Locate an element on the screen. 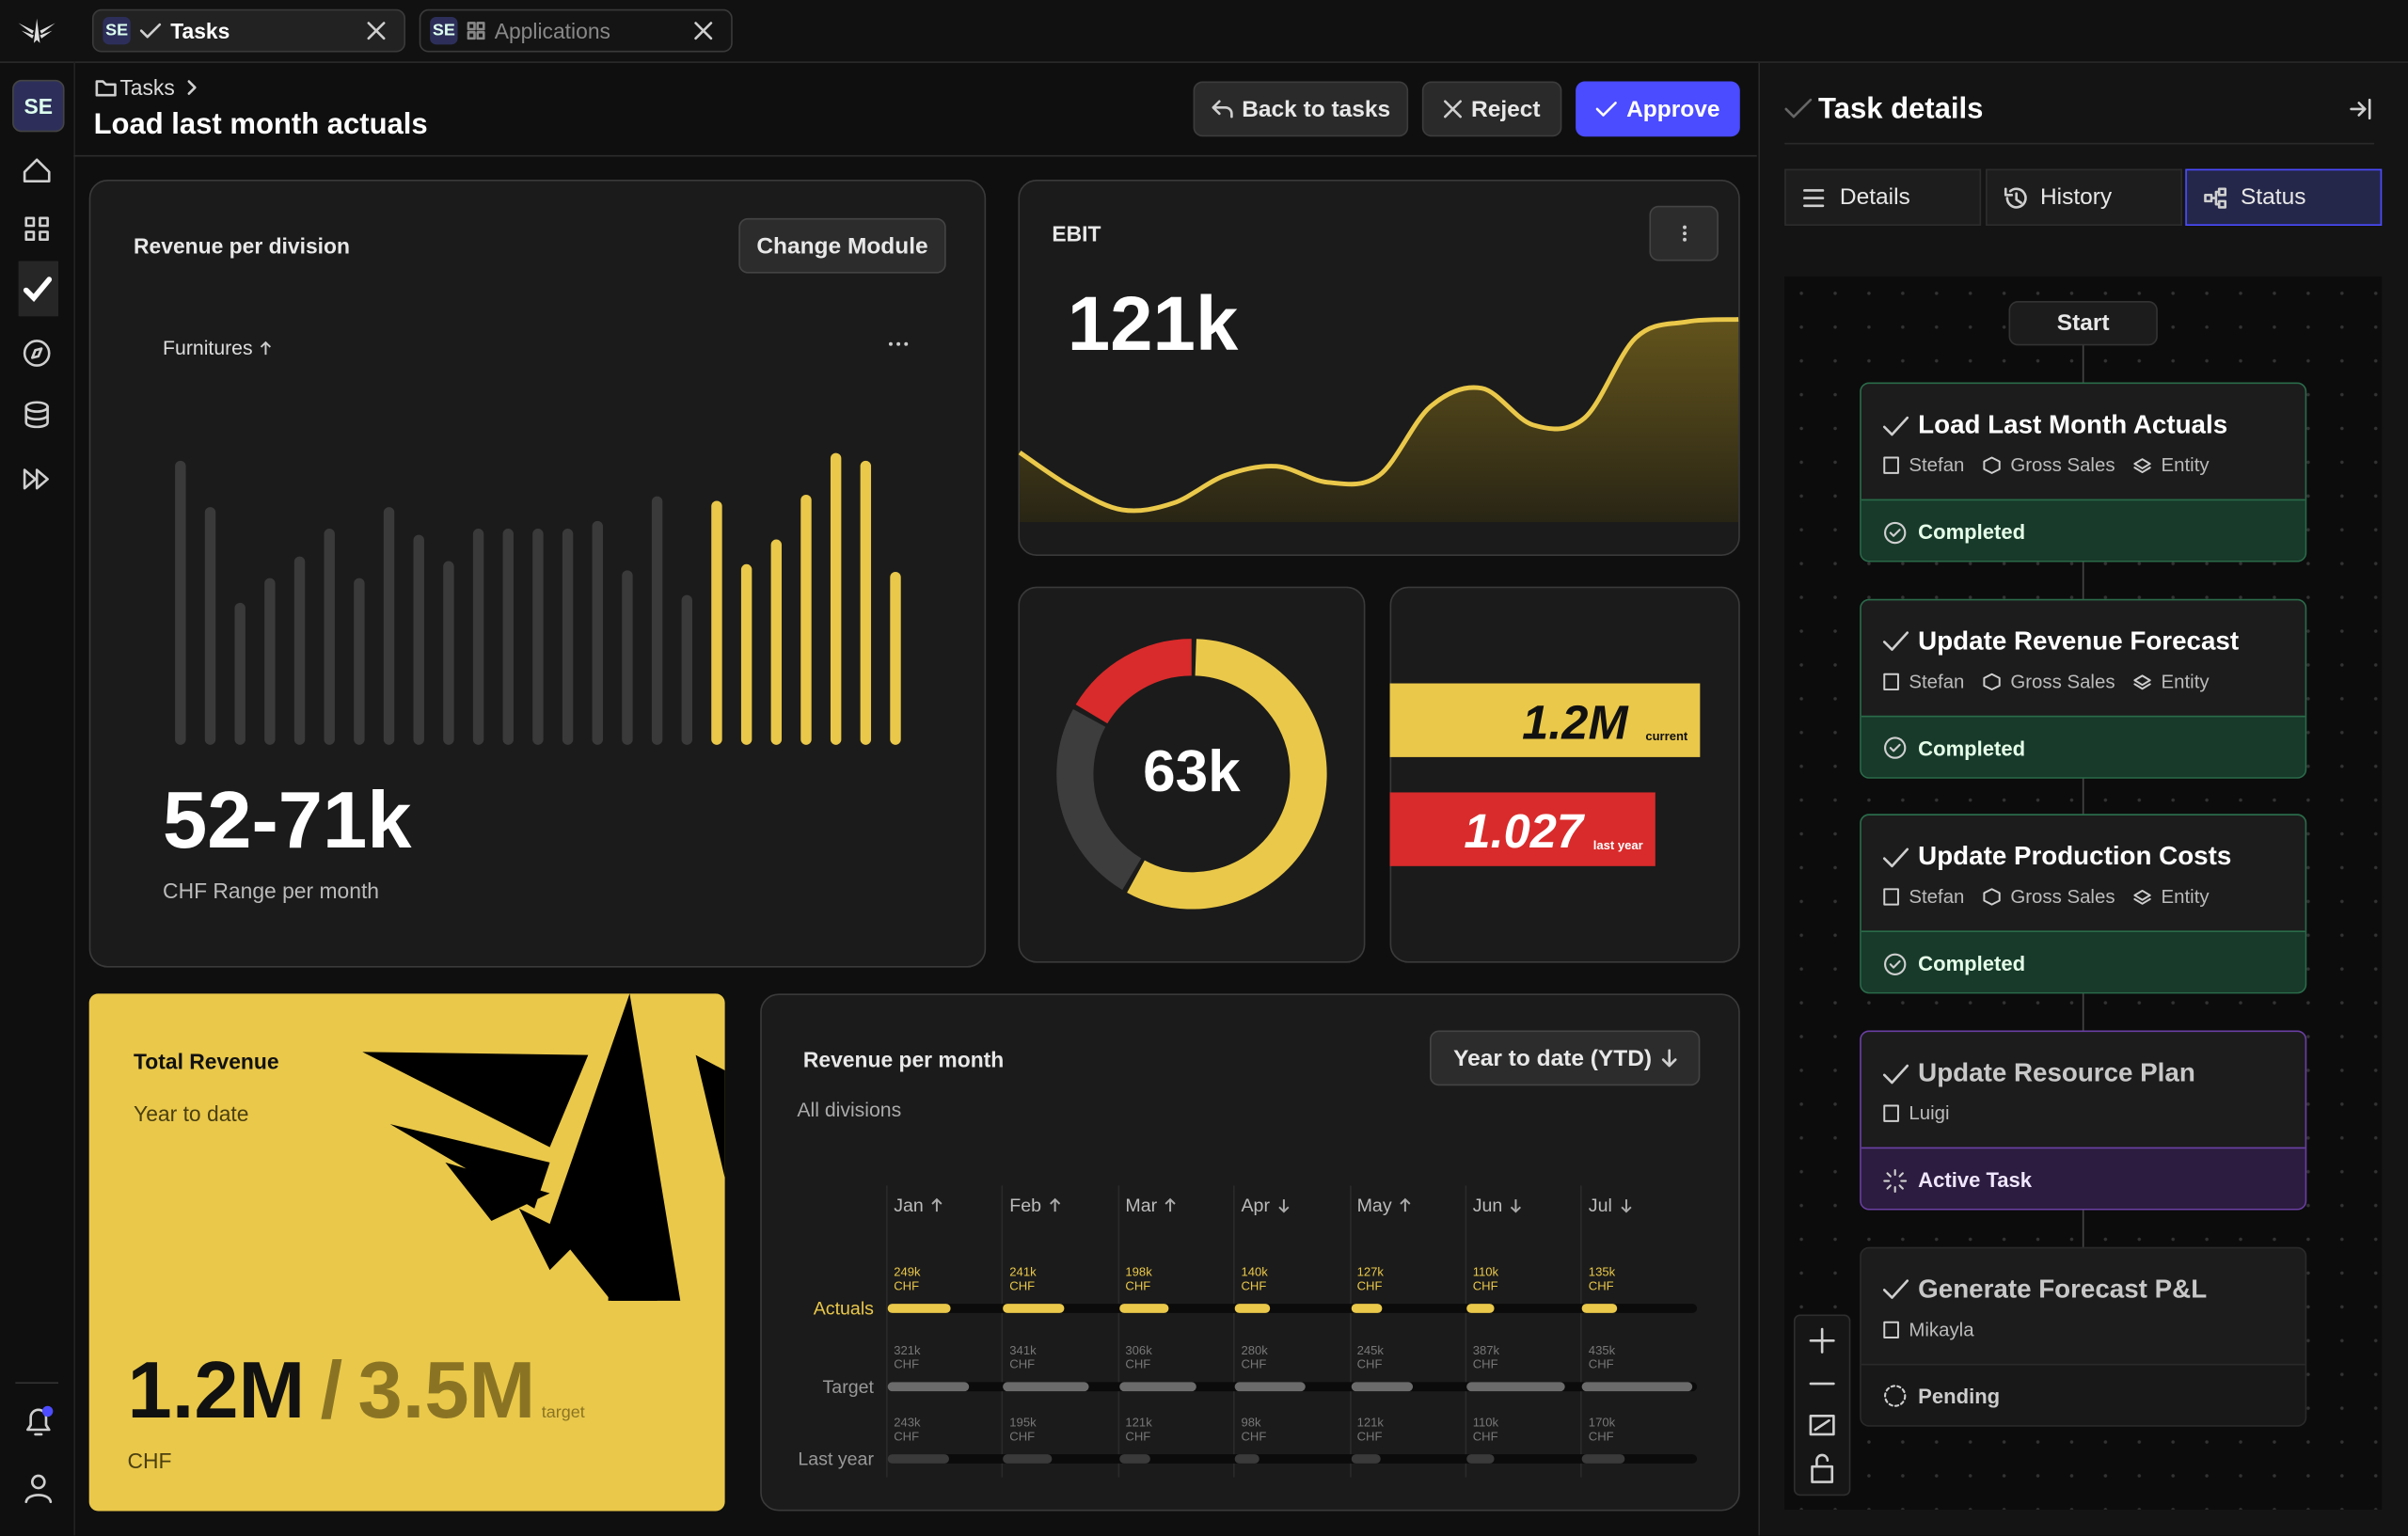 Image resolution: width=2408 pixels, height=1536 pixels. target-value: 3.5M is located at coordinates (447, 1391).